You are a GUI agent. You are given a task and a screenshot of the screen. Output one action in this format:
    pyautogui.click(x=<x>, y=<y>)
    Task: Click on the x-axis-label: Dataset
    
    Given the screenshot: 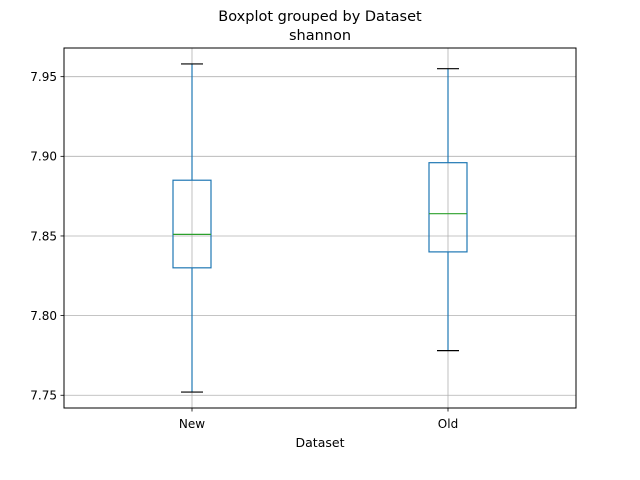 What is the action you would take?
    pyautogui.click(x=320, y=442)
    